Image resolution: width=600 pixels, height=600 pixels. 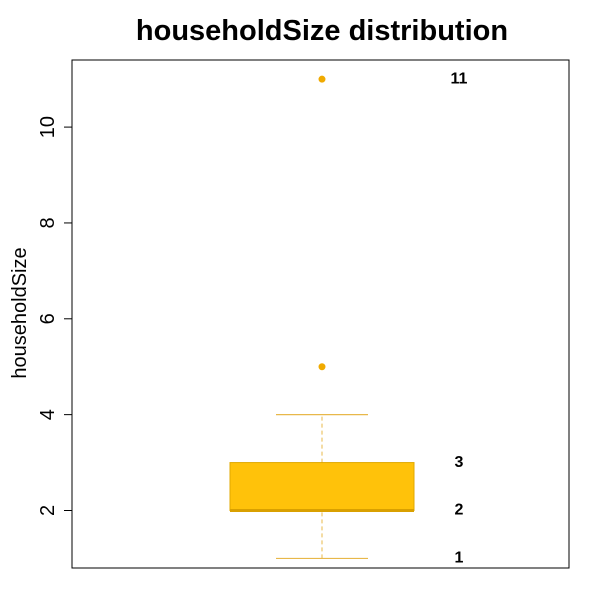 I want to click on y-tick-label: 4, so click(x=48, y=414).